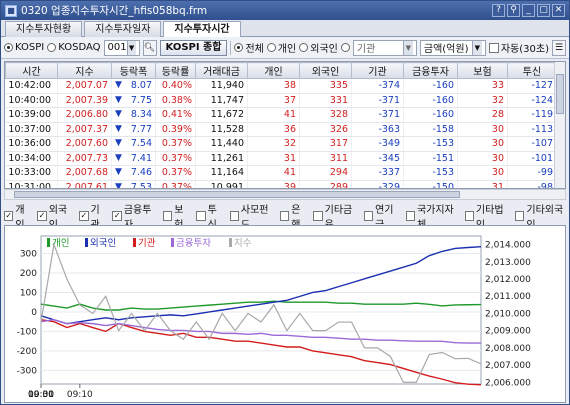 This screenshot has width=570, height=405. I want to click on table-cell: ▼ 7.54, so click(133, 144).